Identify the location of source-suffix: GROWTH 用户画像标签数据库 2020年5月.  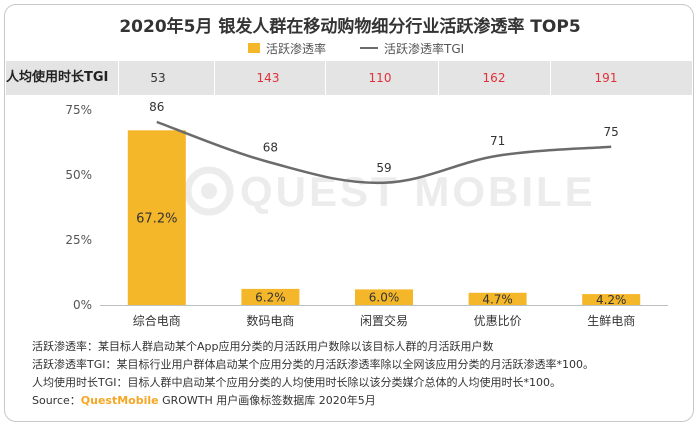
(267, 400).